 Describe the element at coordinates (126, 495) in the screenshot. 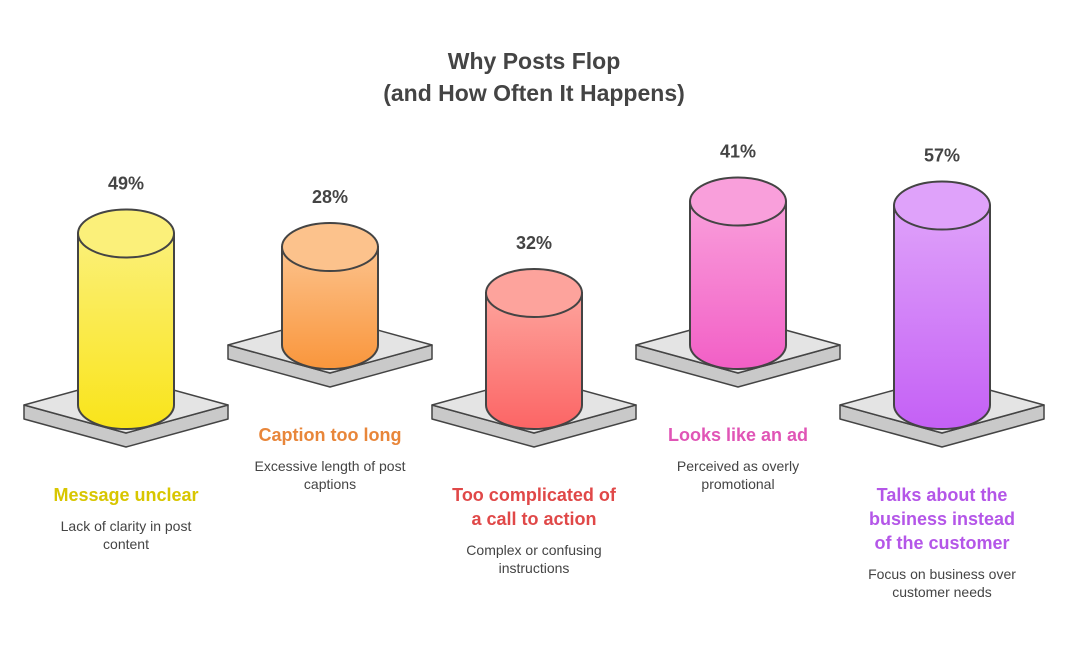

I see `category-label: Message unclear` at that location.